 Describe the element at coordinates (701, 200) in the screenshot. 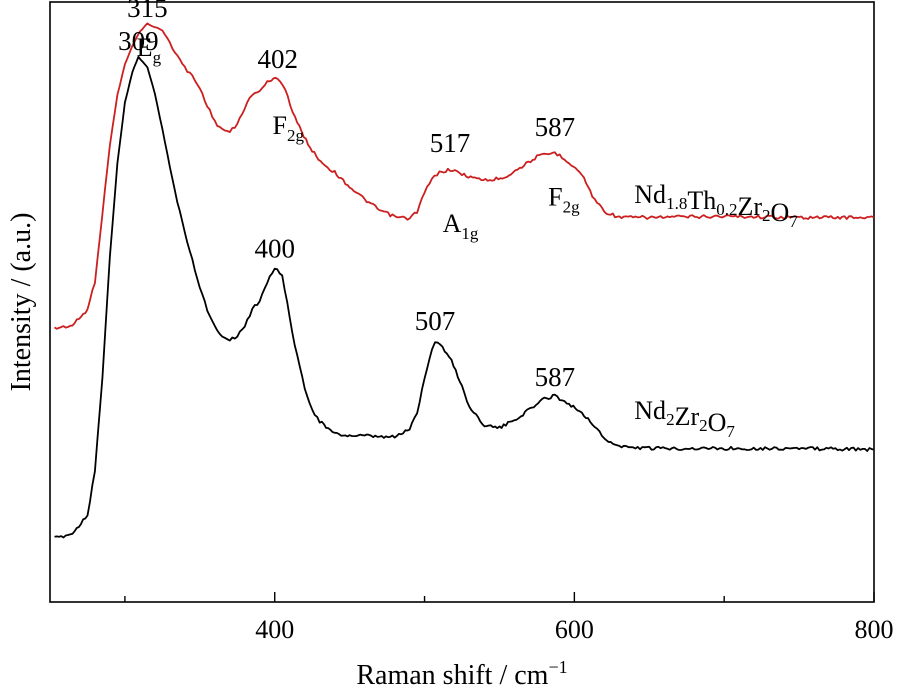

I see `series-label-element: Th` at that location.